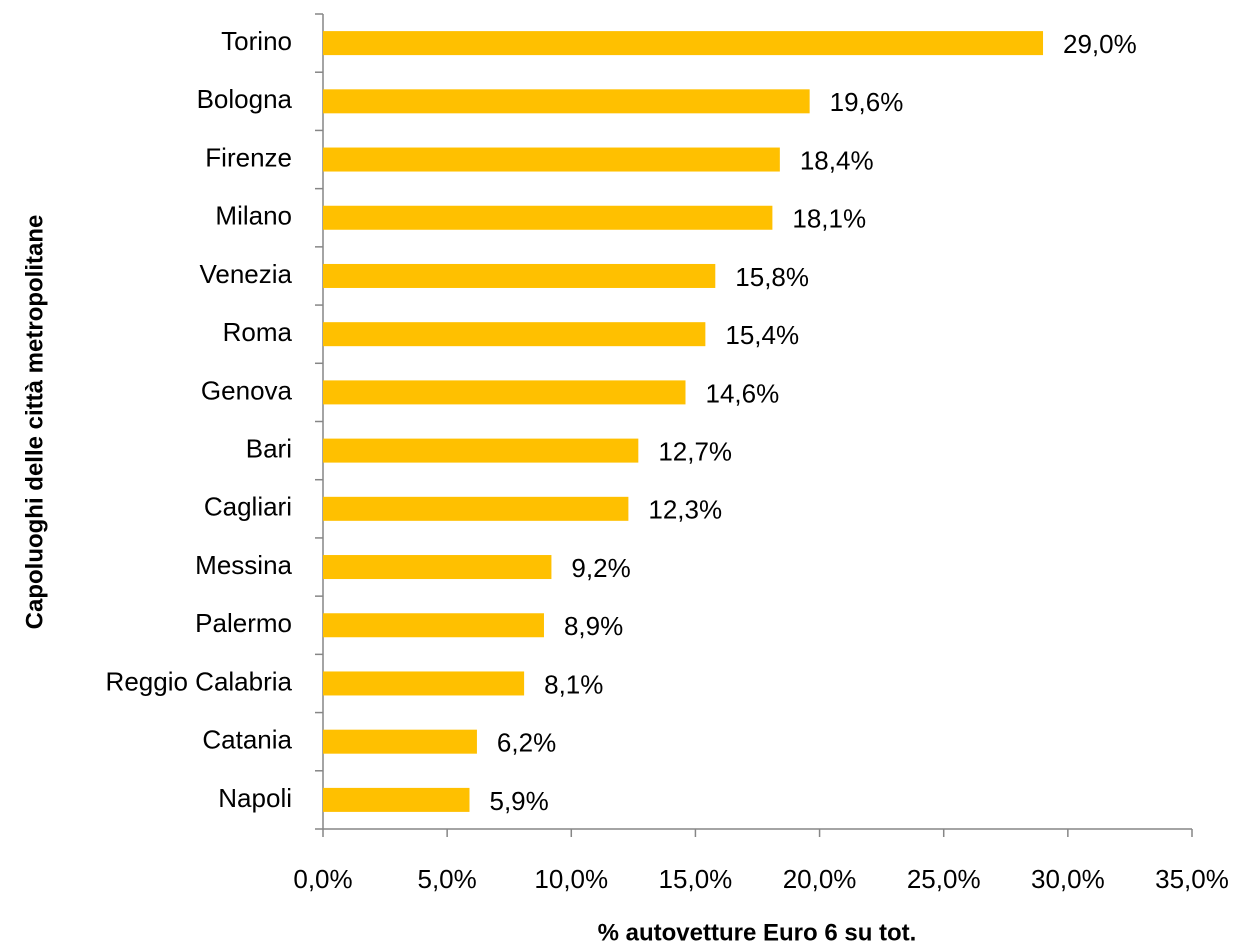 The width and height of the screenshot is (1243, 945). What do you see at coordinates (867, 102) in the screenshot?
I see `data-label: 19,6%` at bounding box center [867, 102].